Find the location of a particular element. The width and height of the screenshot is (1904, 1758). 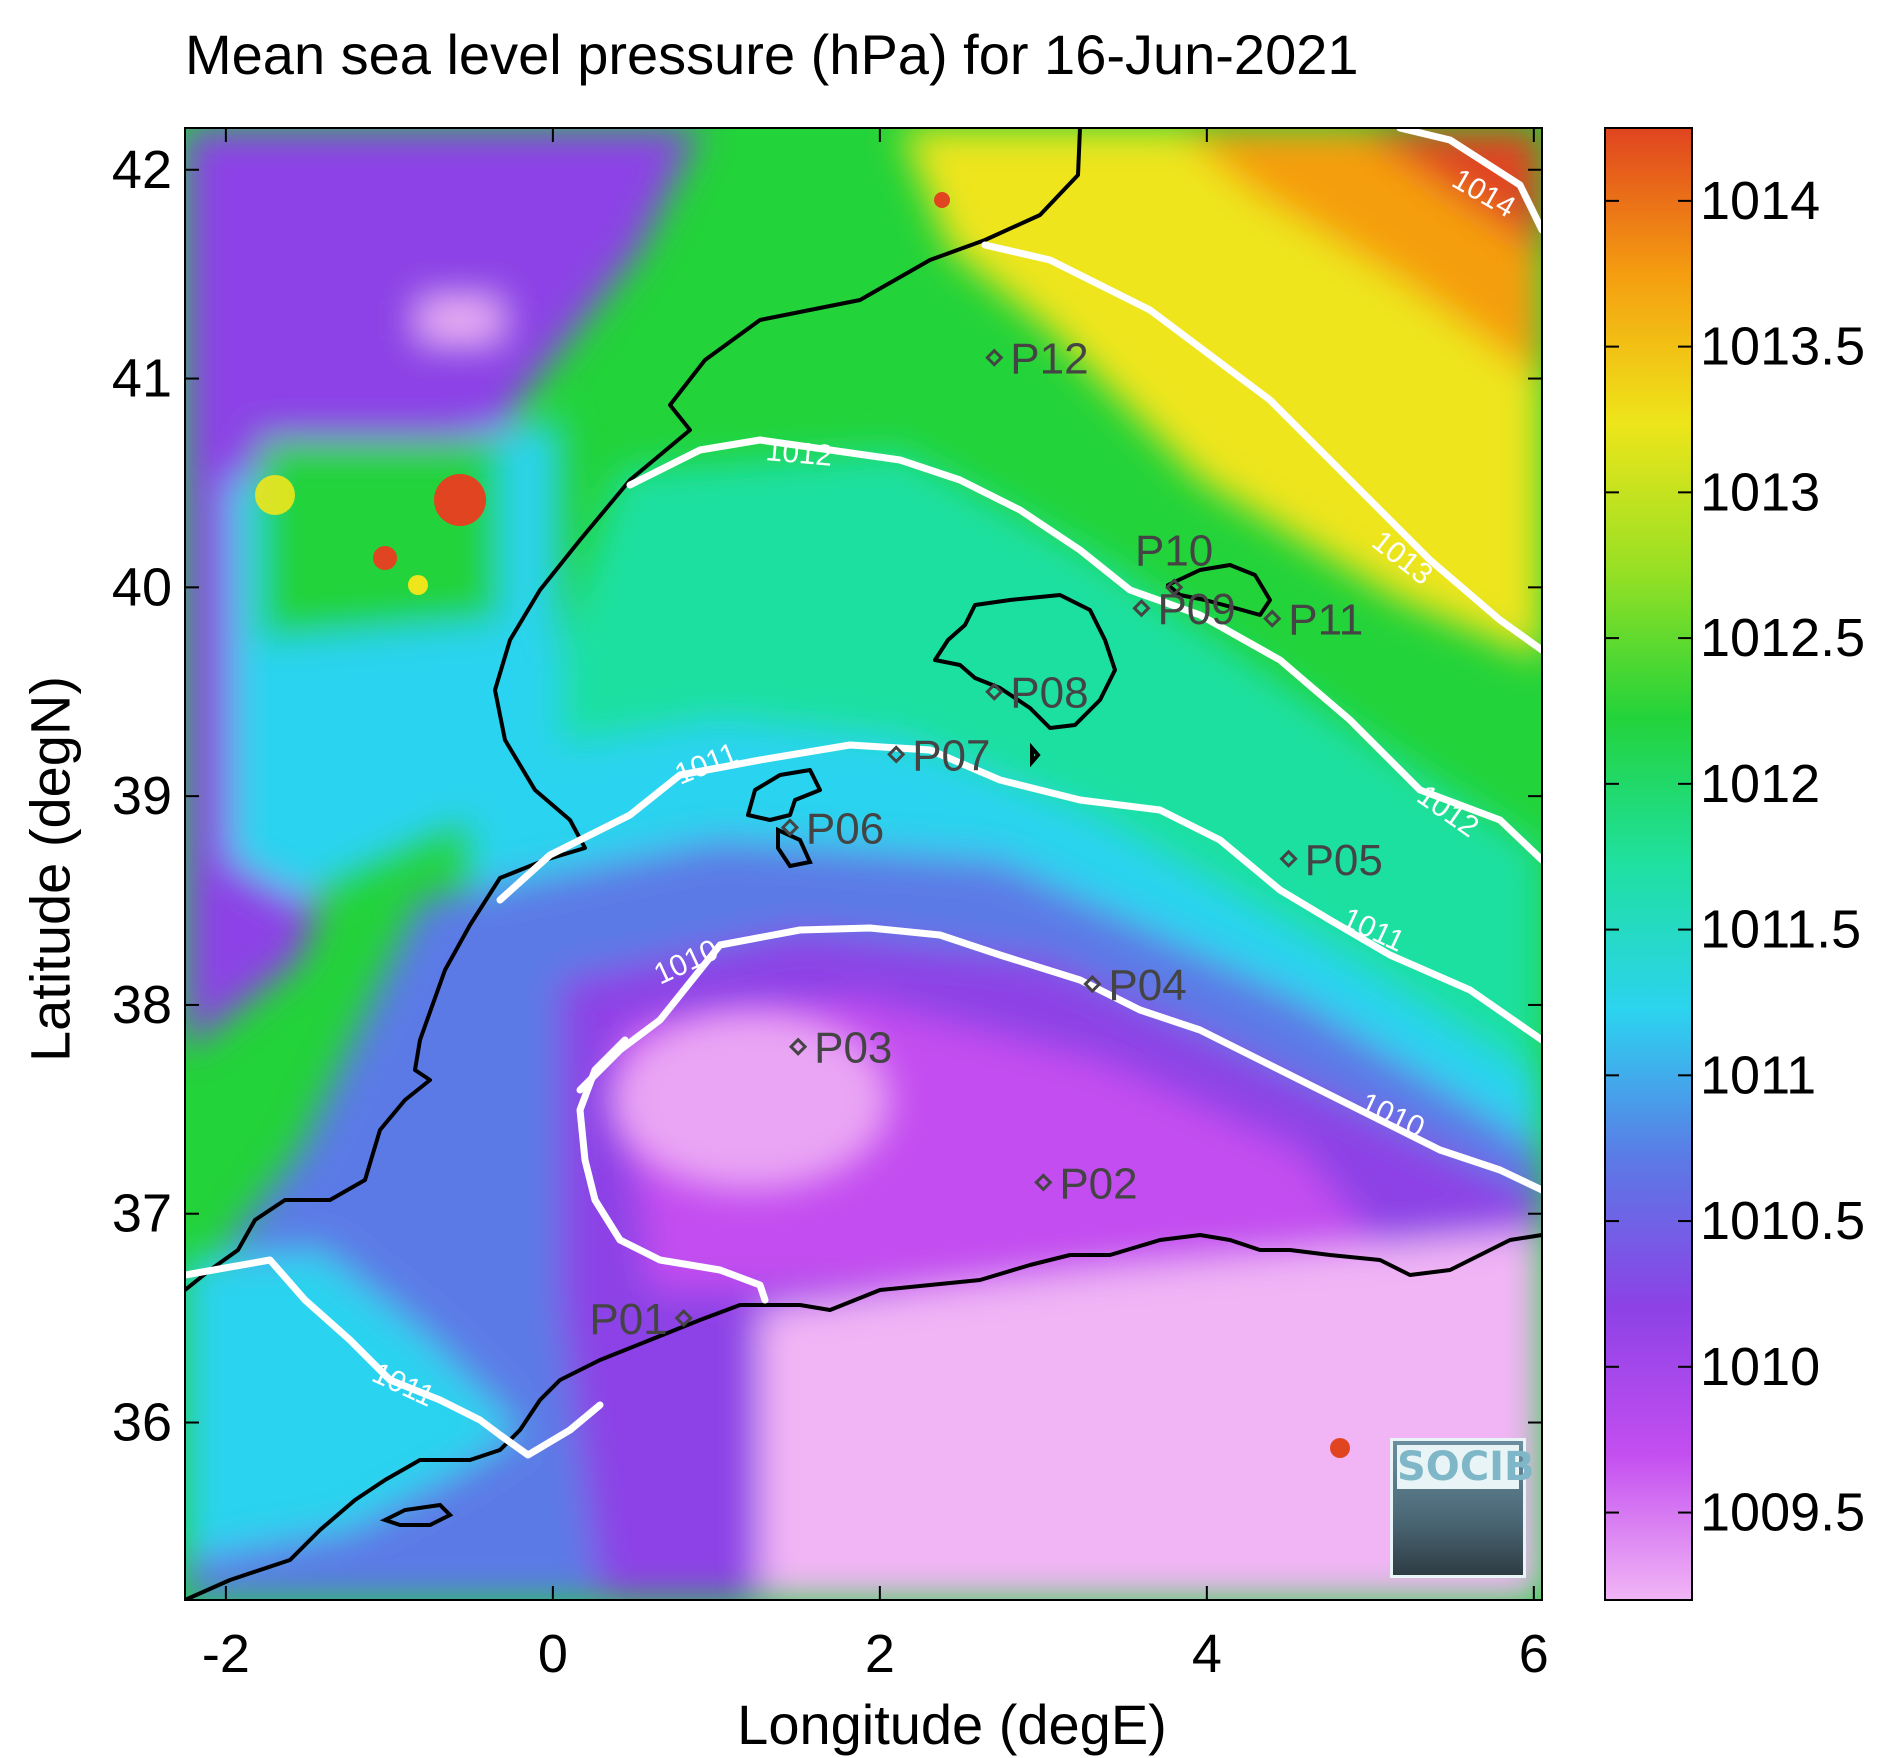

coastline-ceuta is located at coordinates (416, 1514).